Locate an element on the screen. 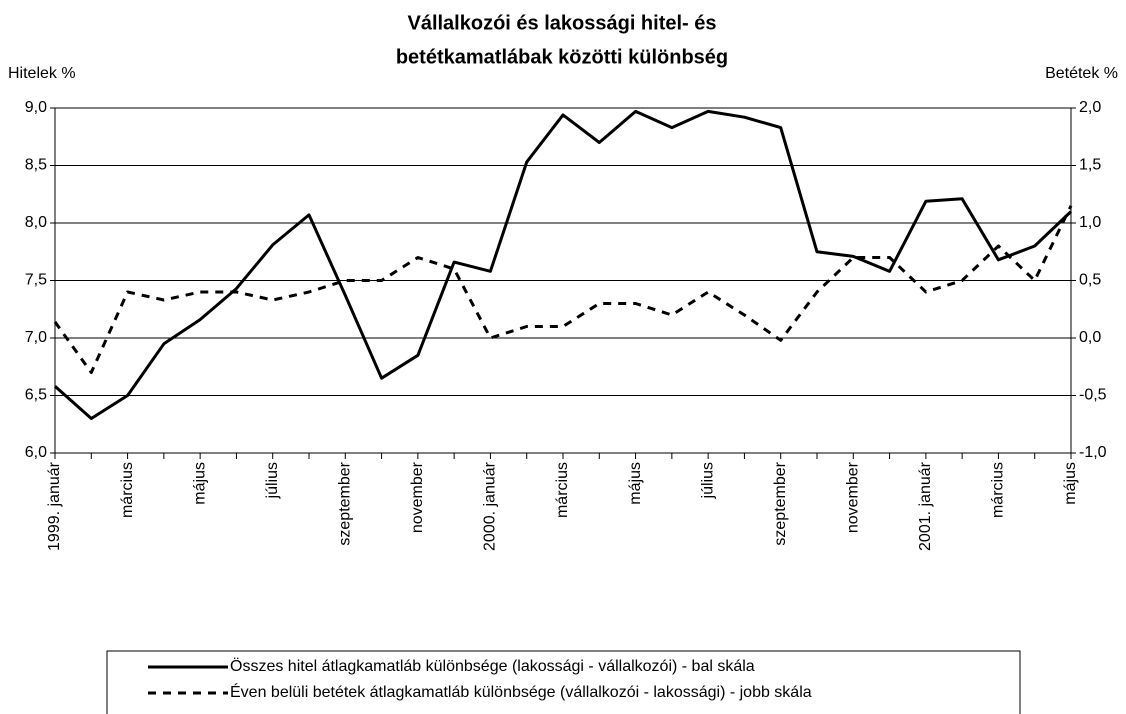 This screenshot has height=714, width=1126. y2-tick-label: 2,0 is located at coordinates (1090, 107).